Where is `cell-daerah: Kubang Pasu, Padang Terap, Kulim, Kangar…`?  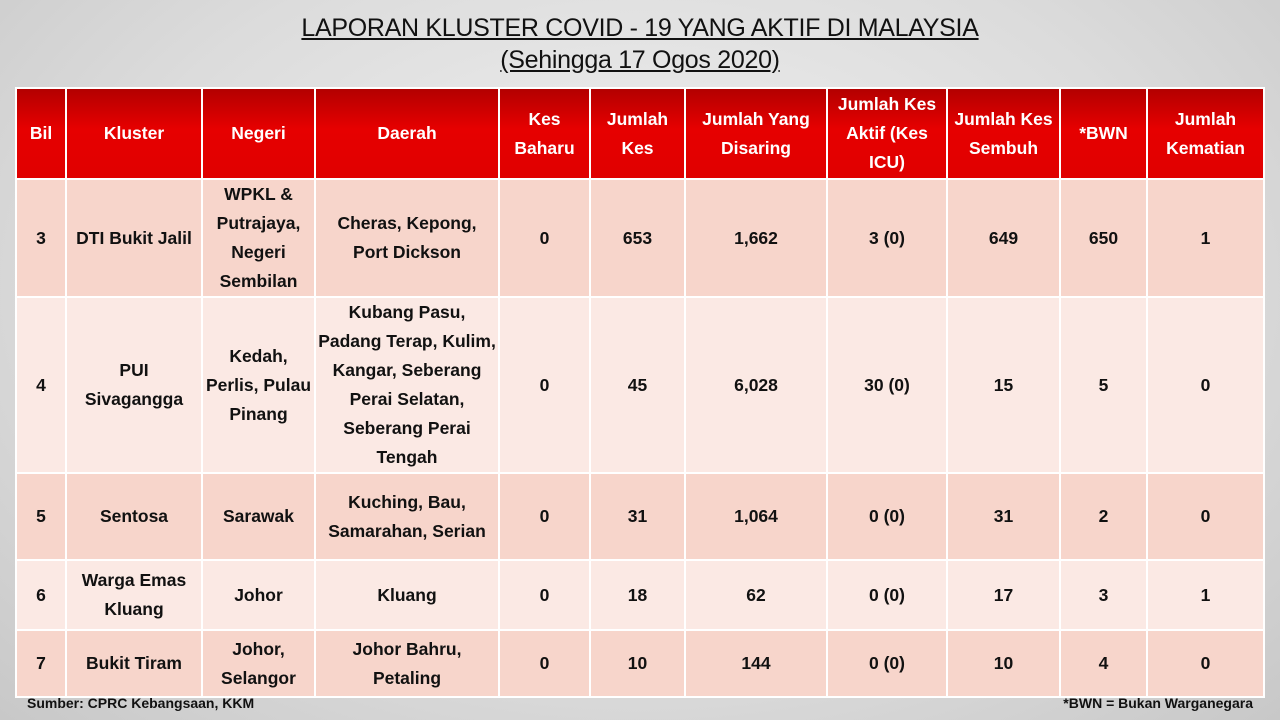
cell-daerah: Kubang Pasu, Padang Terap, Kulim, Kangar… is located at coordinates (407, 385).